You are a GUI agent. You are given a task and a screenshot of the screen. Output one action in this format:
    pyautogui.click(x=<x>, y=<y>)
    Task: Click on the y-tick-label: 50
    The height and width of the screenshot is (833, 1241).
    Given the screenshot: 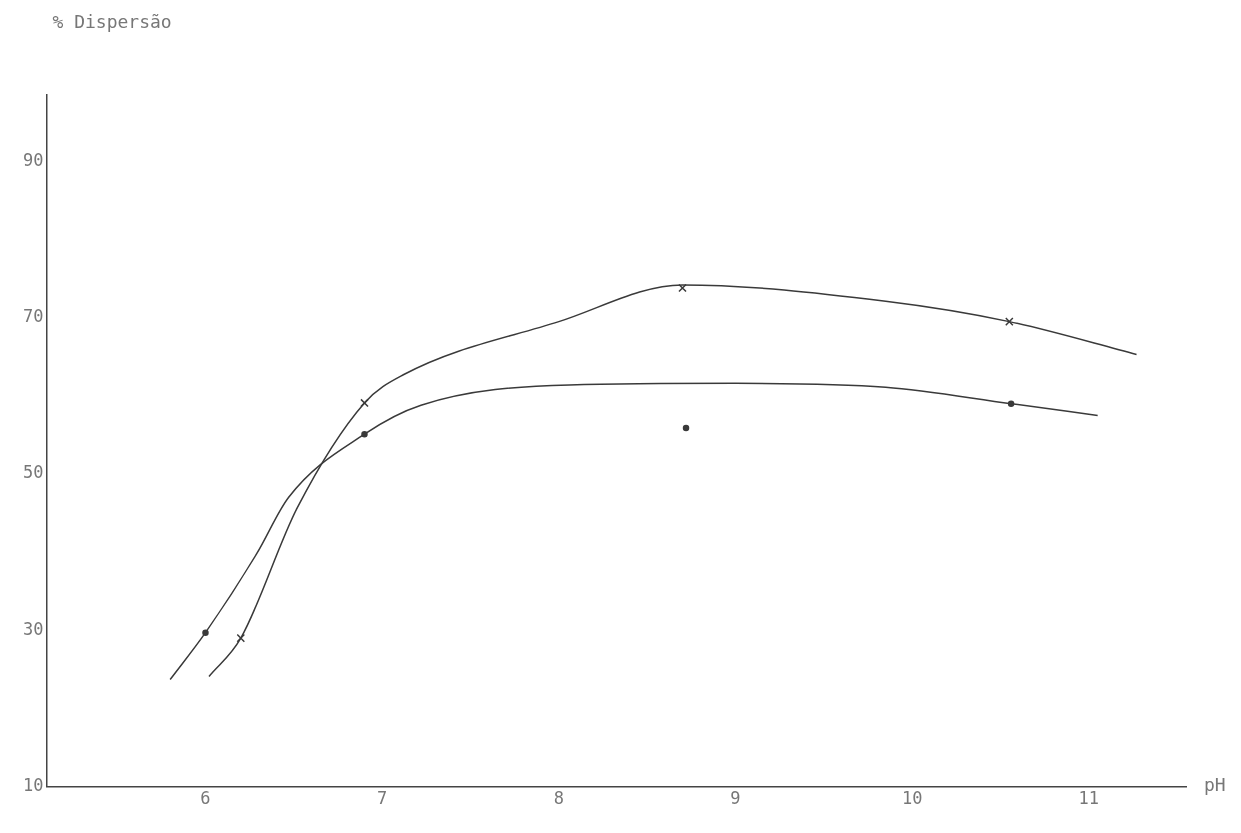 What is the action you would take?
    pyautogui.click(x=33, y=472)
    